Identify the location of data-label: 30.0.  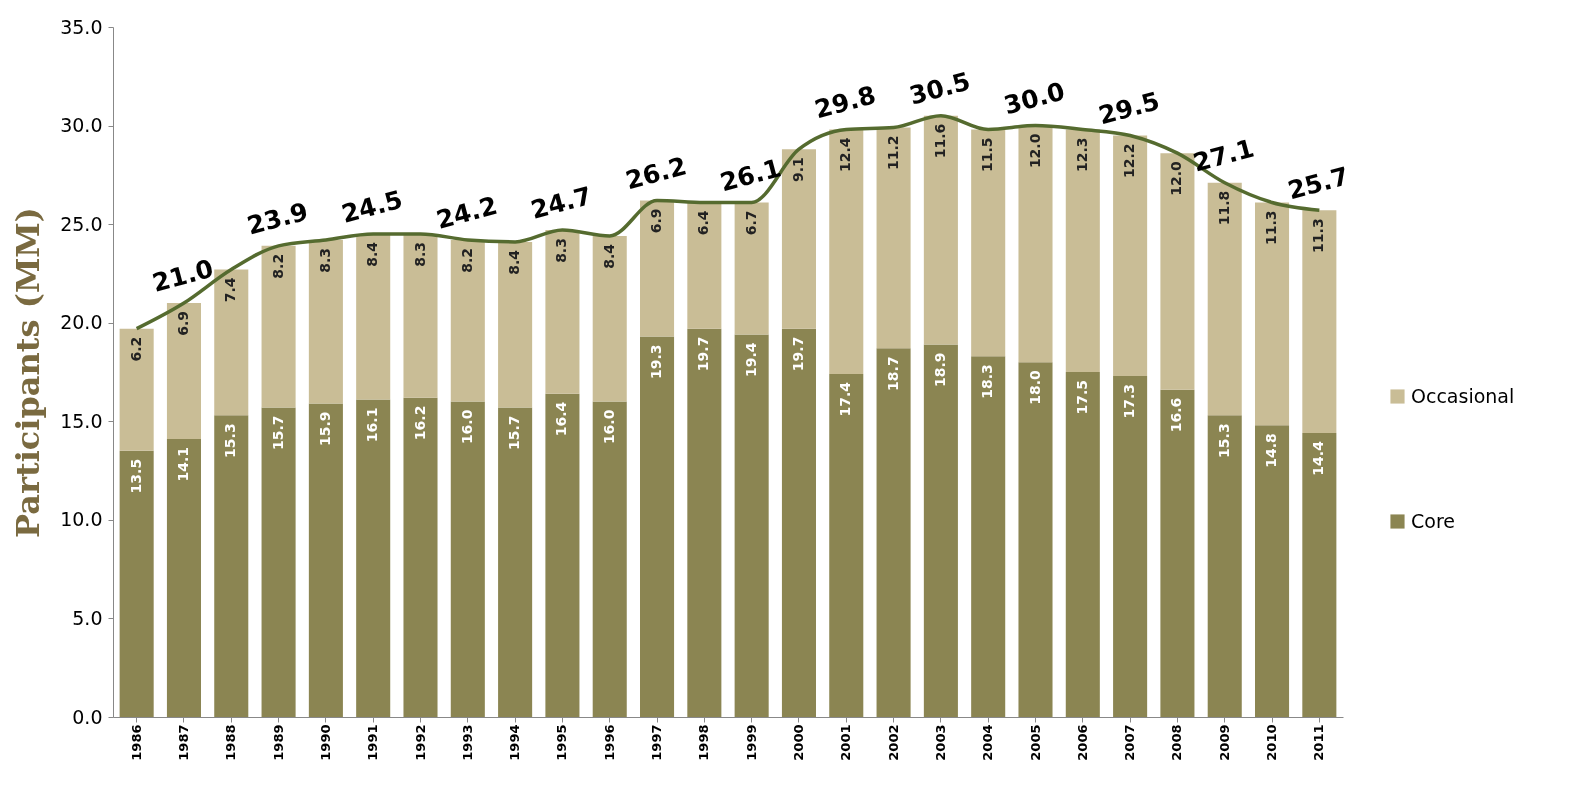
(1034, 98).